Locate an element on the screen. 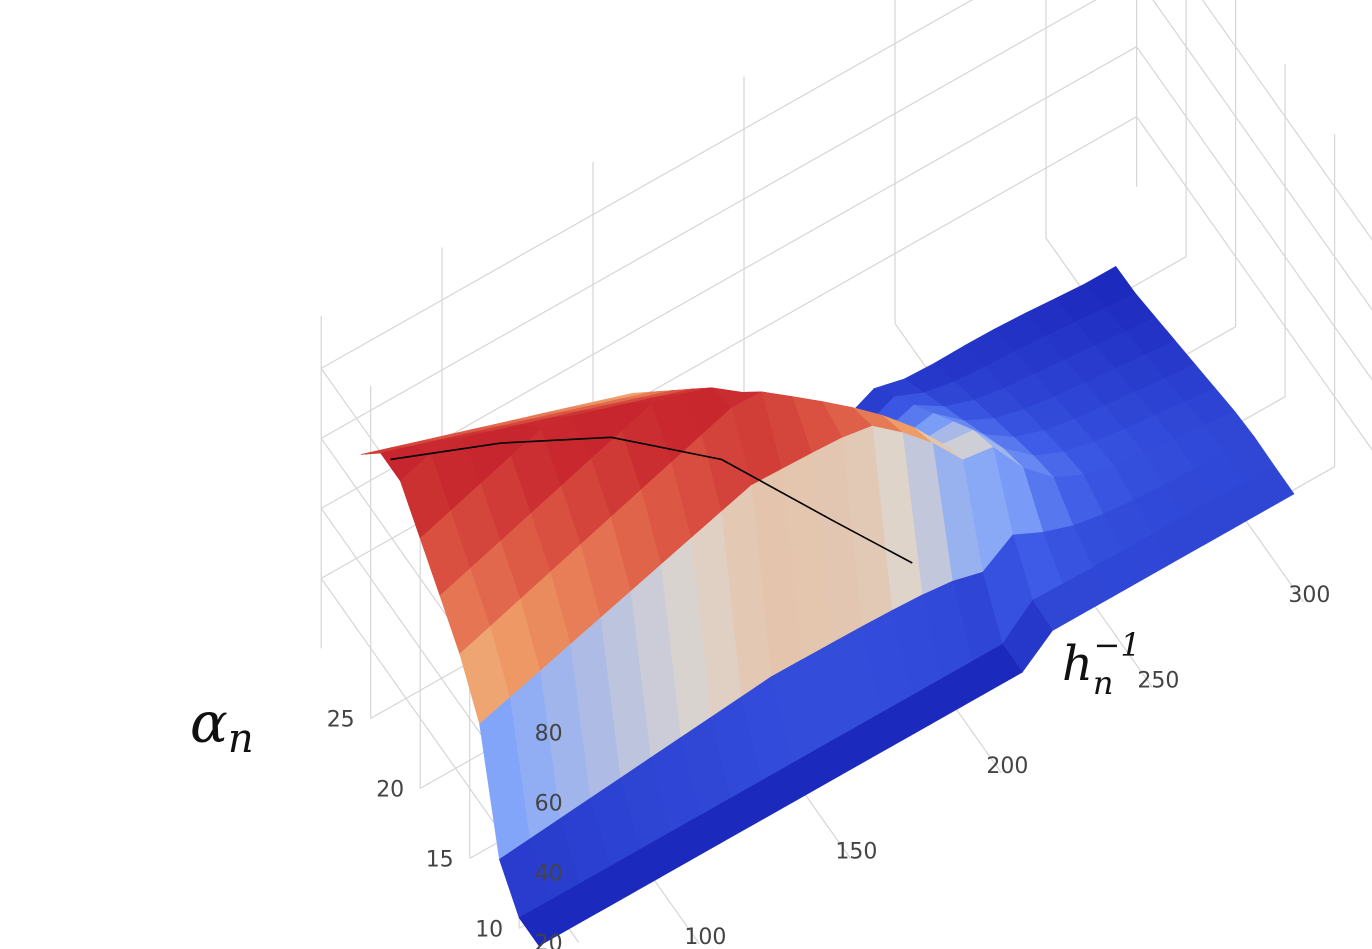 This screenshot has width=1372, height=949. y-tick-label: 10 is located at coordinates (489, 929).